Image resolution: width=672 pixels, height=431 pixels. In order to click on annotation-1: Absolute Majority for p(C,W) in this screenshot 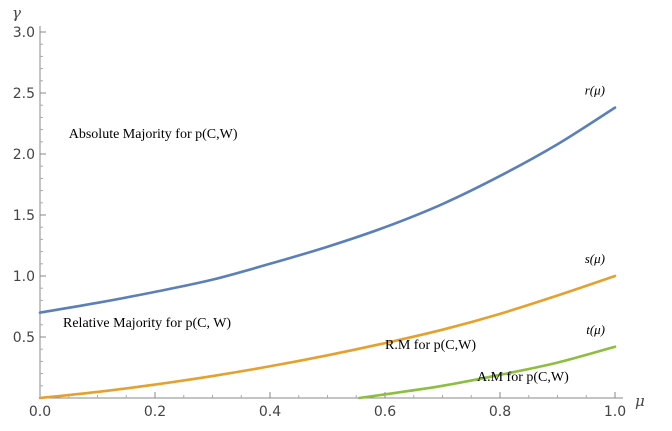, I will do `click(153, 134)`.